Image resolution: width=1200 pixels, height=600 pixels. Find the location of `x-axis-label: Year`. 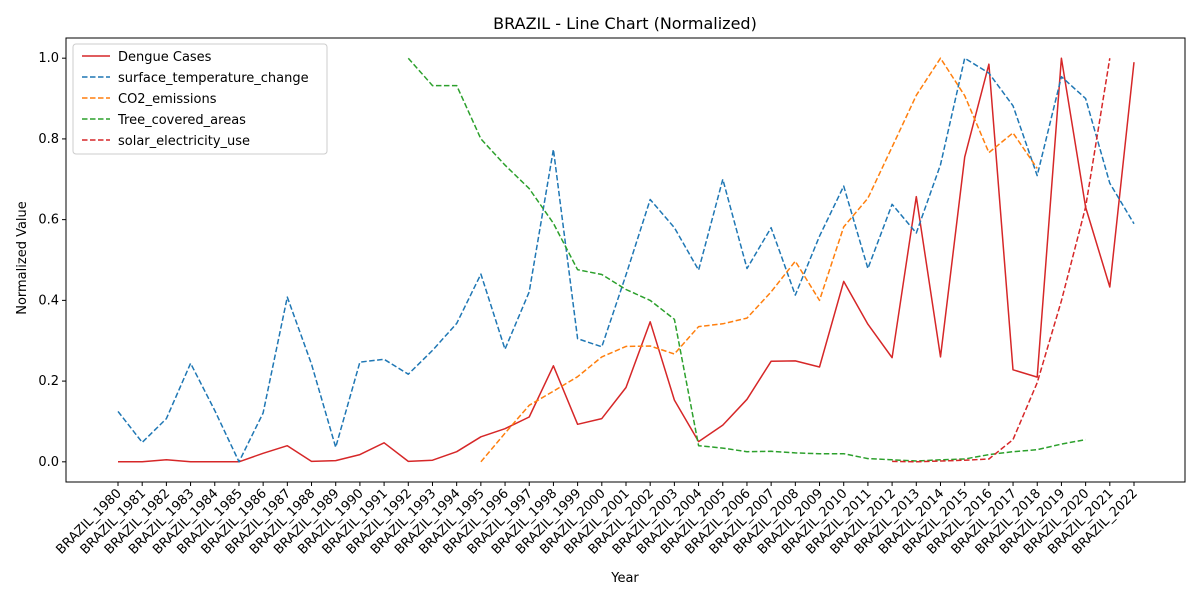

x-axis-label: Year is located at coordinates (624, 578).